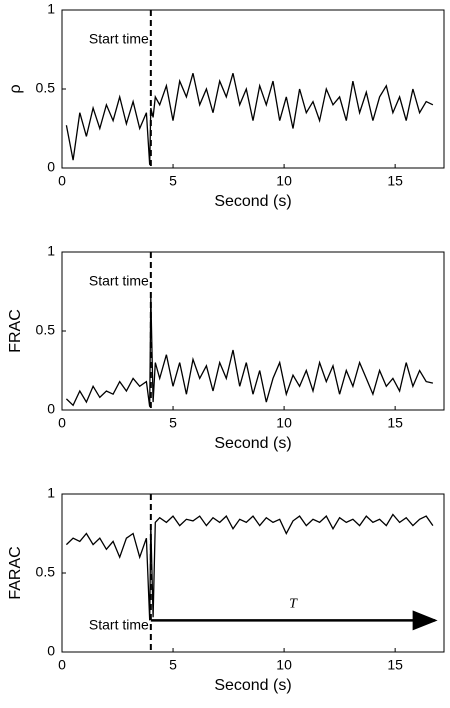 The width and height of the screenshot is (450, 708). Describe the element at coordinates (15, 331) in the screenshot. I see `y-axis-label: FRAC` at that location.